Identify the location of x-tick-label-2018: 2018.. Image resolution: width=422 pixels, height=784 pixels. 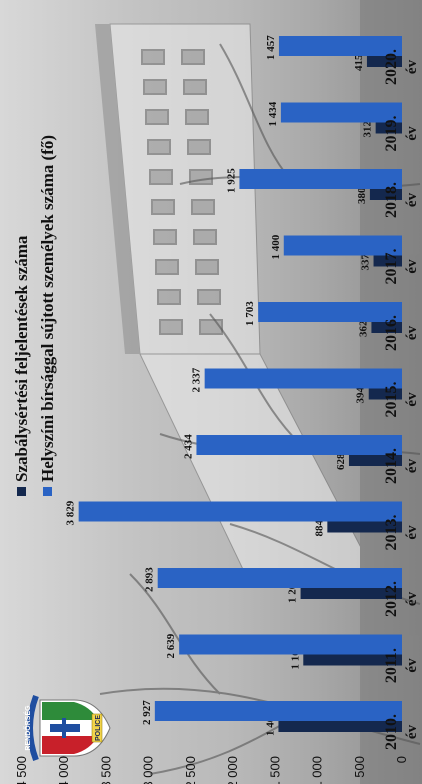
(391, 200).